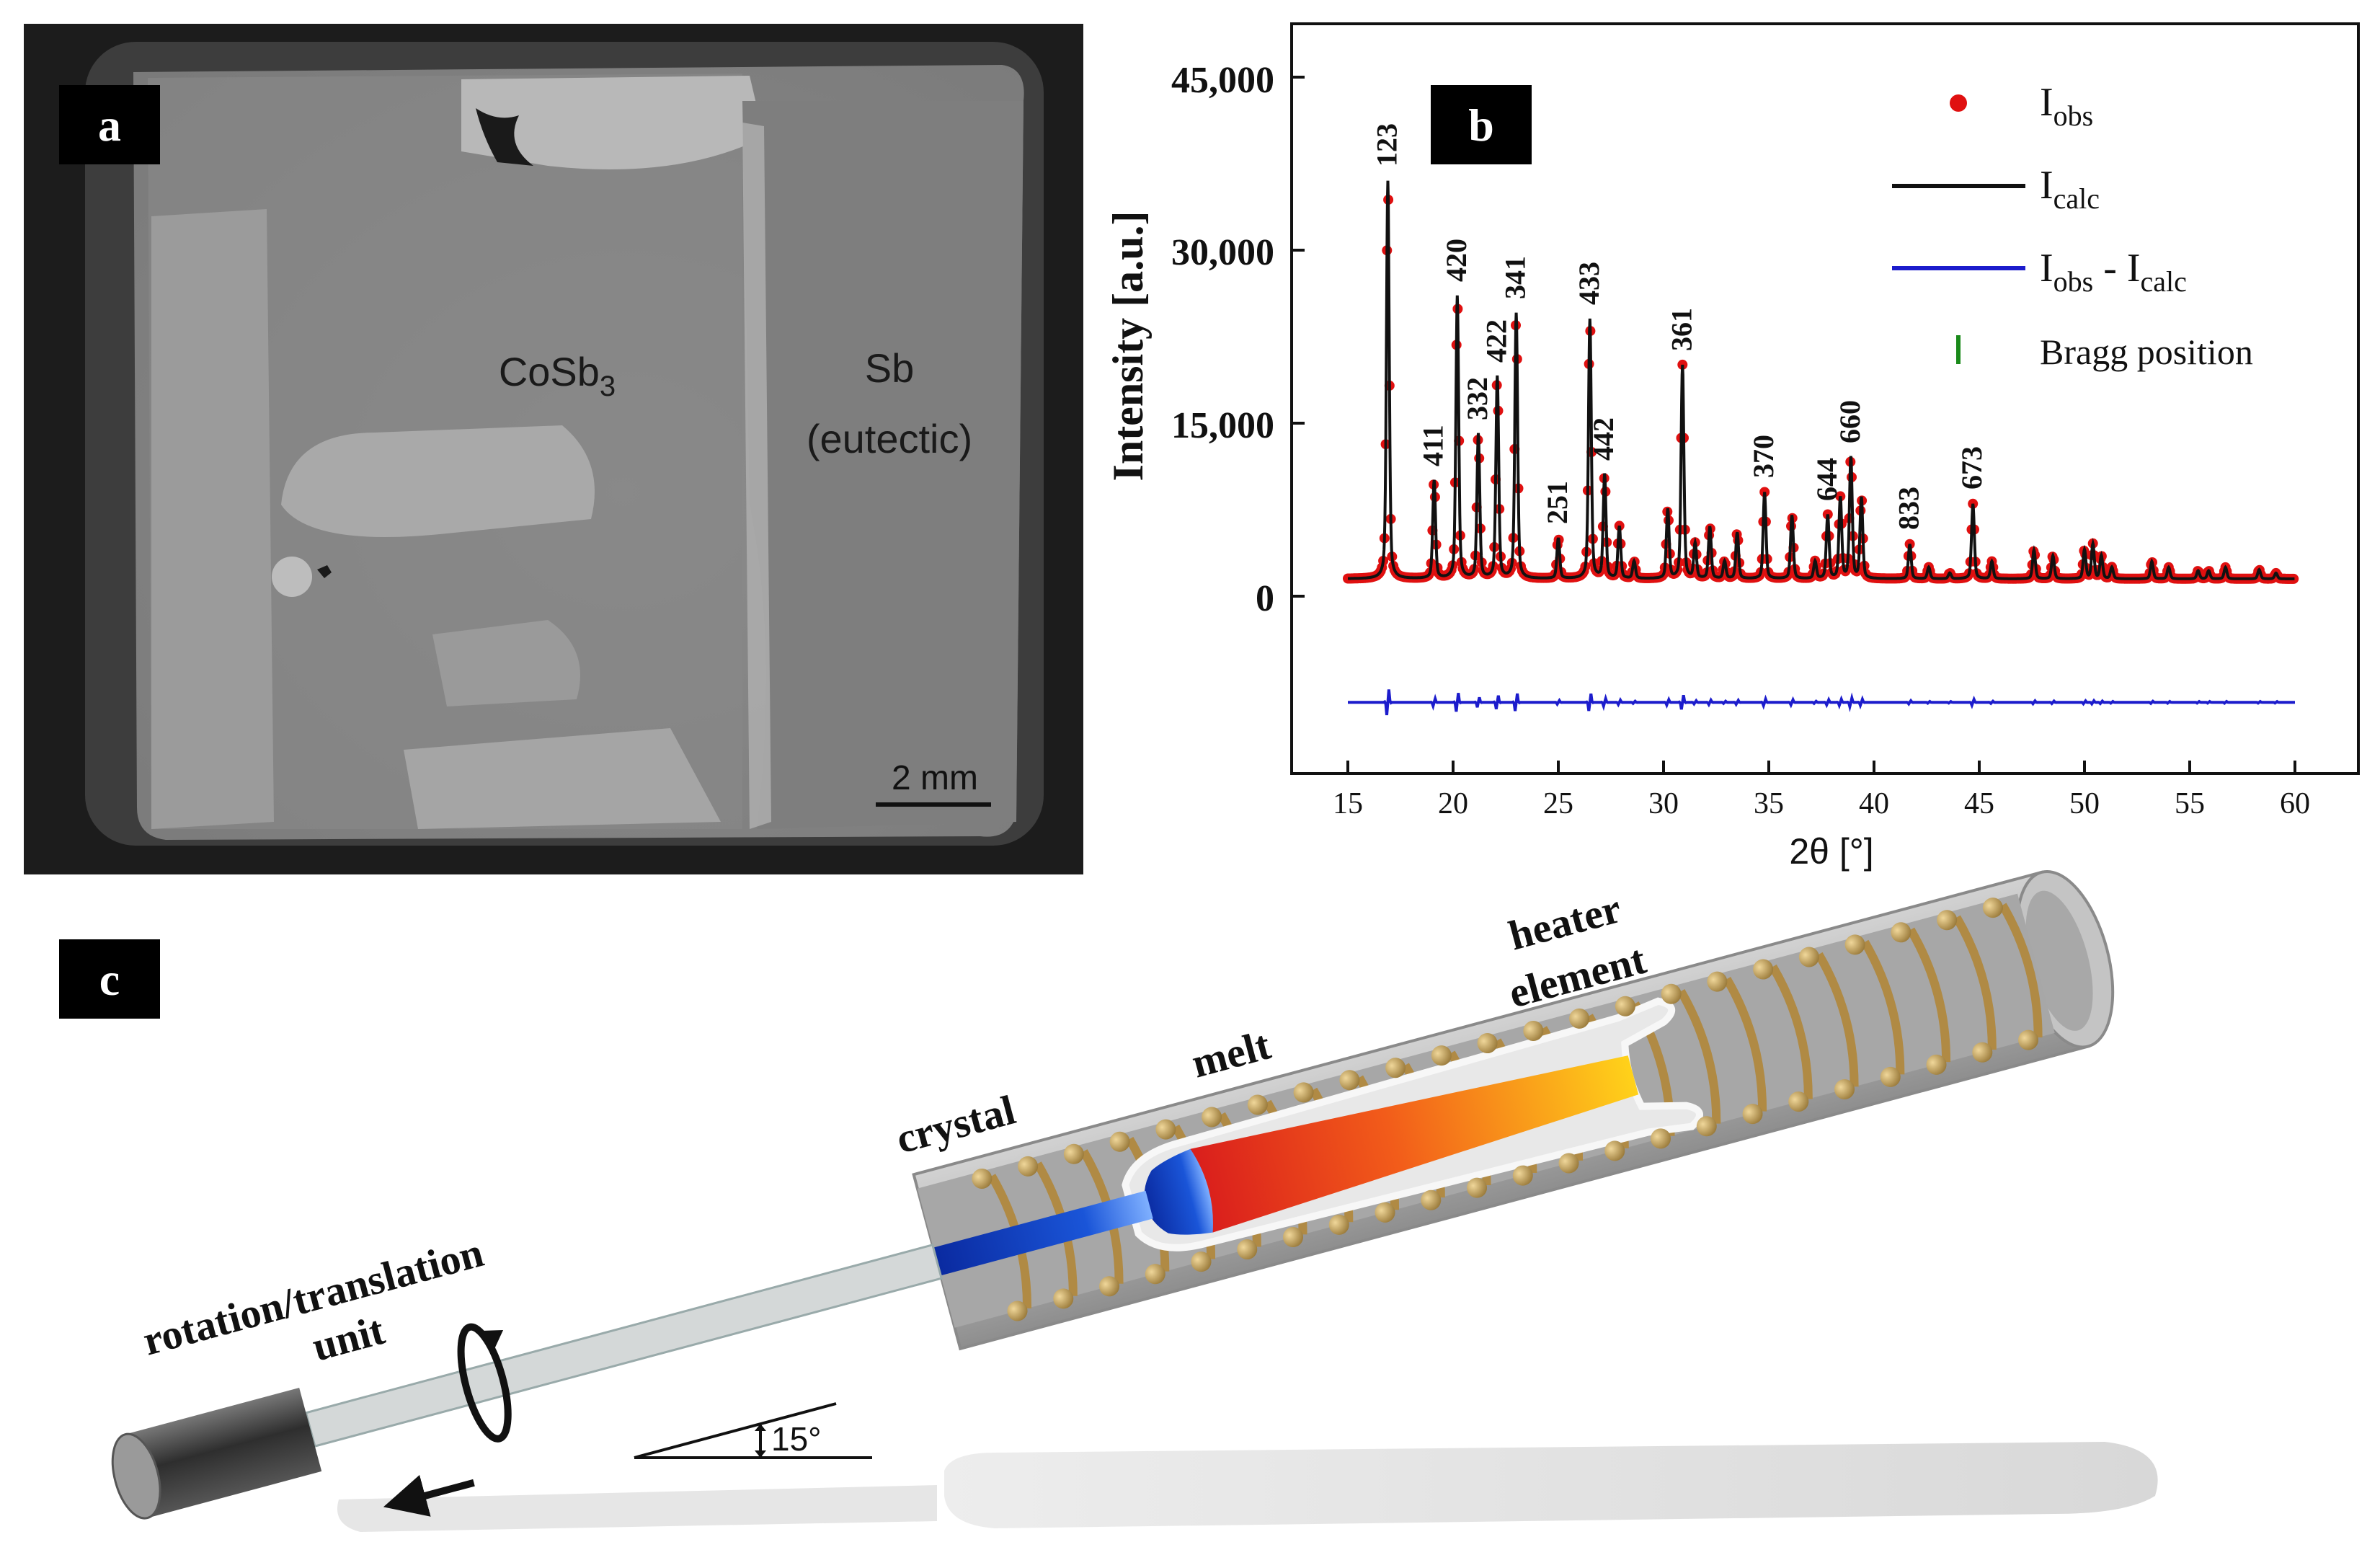  Describe the element at coordinates (1557, 502) in the screenshot. I see `peak-label-251: 251` at that location.